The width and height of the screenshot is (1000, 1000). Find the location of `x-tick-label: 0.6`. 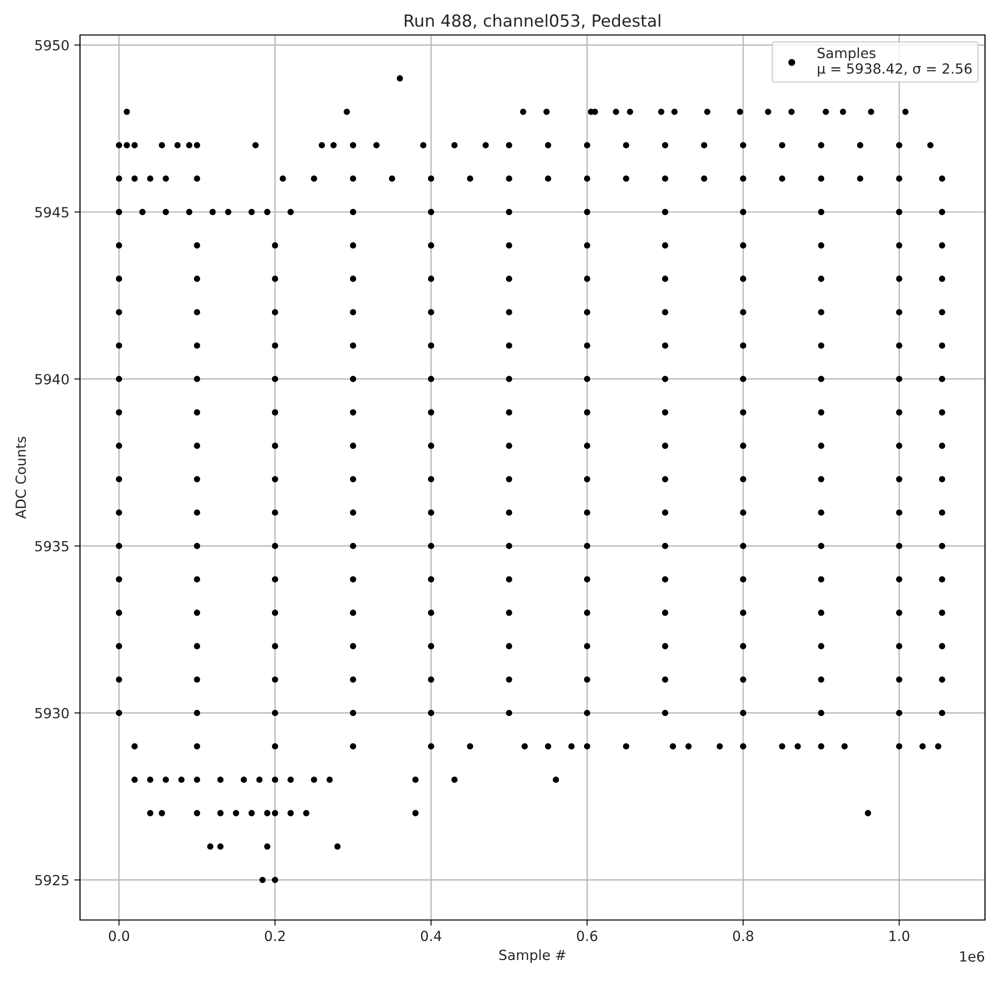

x-tick-label: 0.6 is located at coordinates (587, 936).